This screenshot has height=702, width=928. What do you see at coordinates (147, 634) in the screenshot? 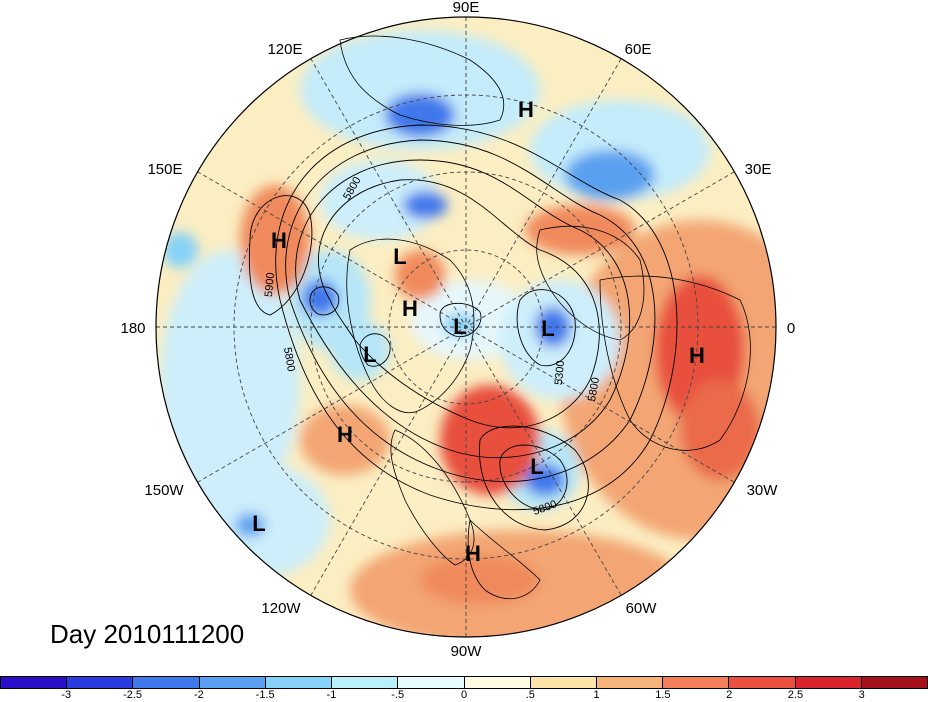
I see `date-title: Day 2010111200` at bounding box center [147, 634].